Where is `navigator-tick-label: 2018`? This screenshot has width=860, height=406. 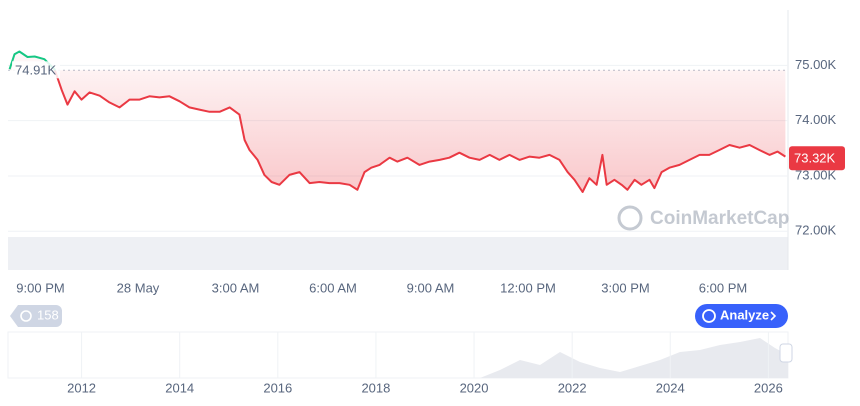
navigator-tick-label: 2018 is located at coordinates (375, 387).